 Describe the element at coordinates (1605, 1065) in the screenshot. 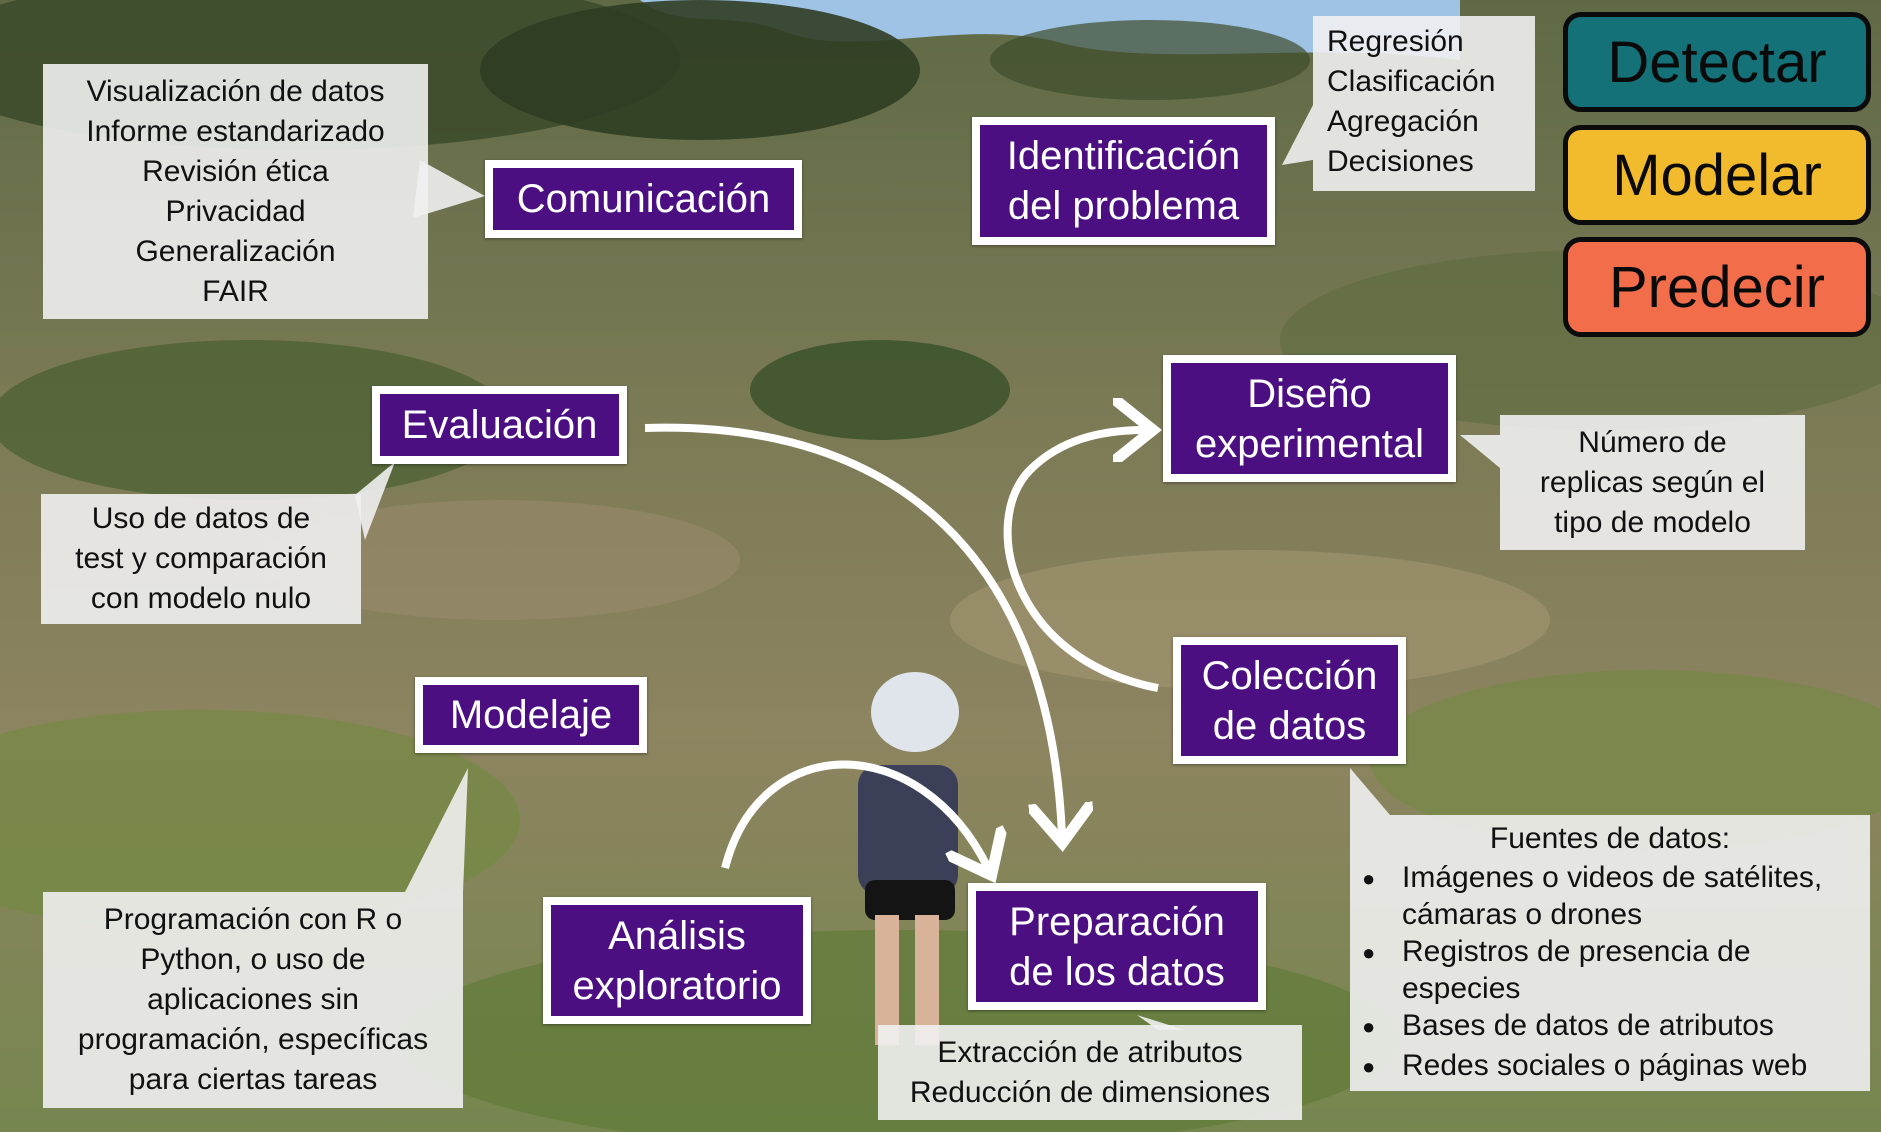

I see `fuentes-item: Redes sociales o páginas web` at that location.